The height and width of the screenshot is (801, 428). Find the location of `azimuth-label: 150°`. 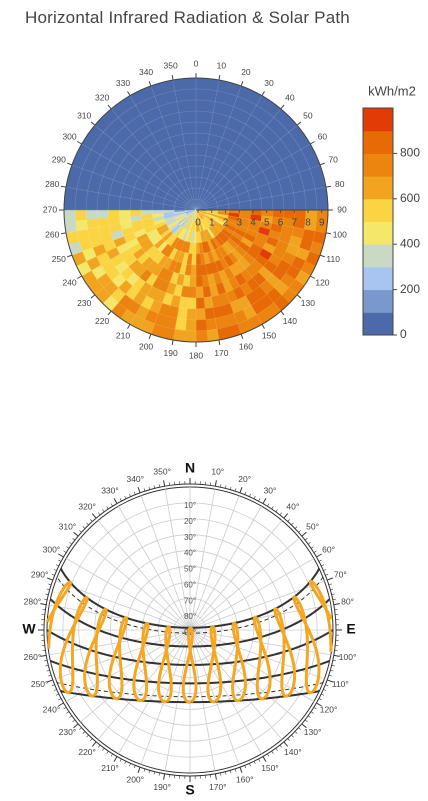

azimuth-label: 150° is located at coordinates (270, 768).